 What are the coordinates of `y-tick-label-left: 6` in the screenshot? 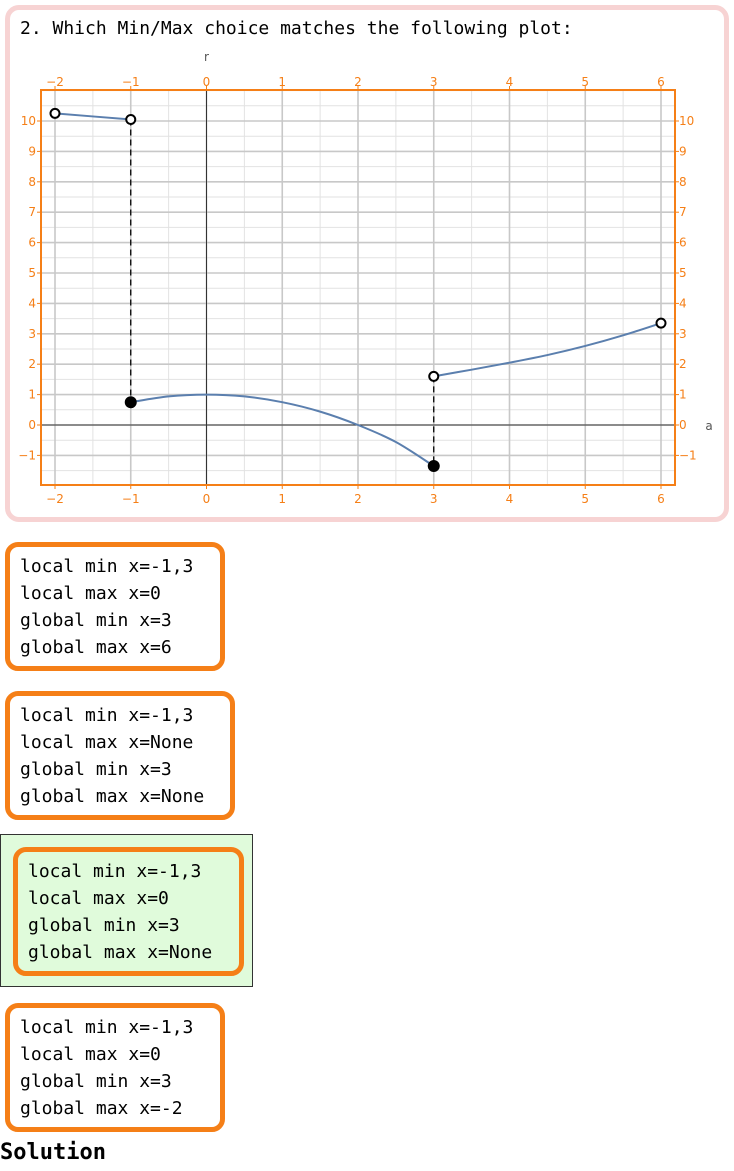 It's located at (32, 243).